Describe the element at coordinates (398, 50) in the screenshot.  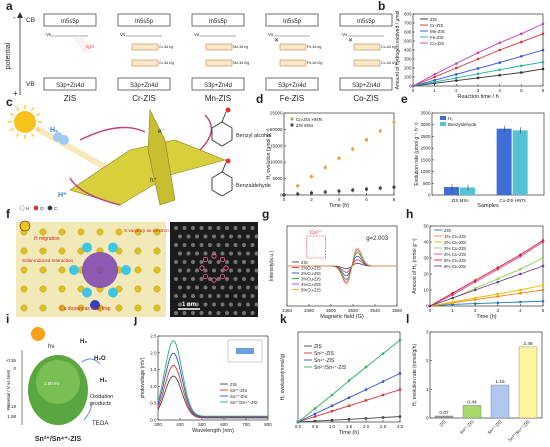
I see `y-axis-label: Amount of hydrogen evolved / μmol` at that location.